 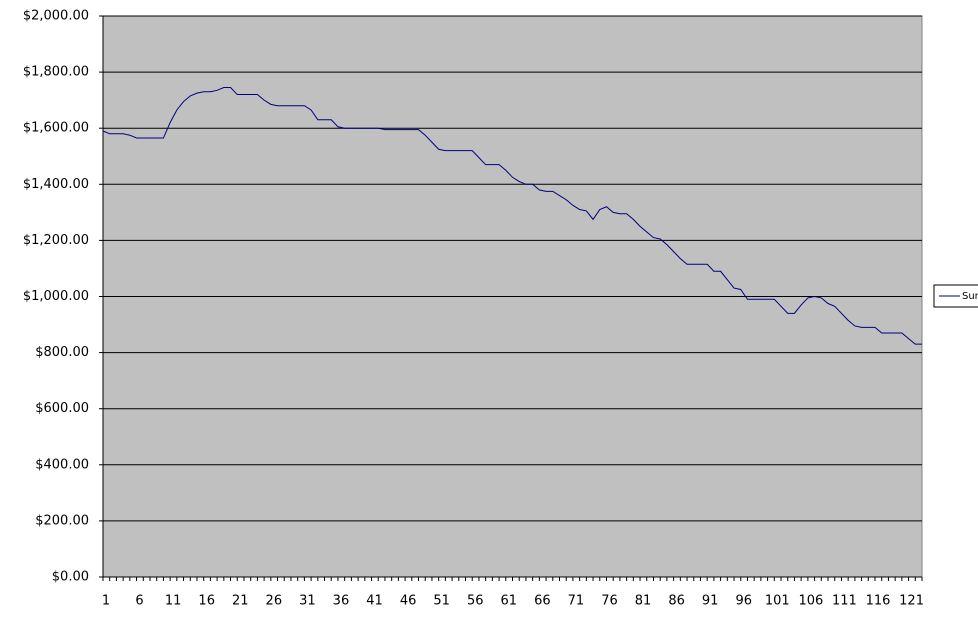 I want to click on y-tick-label: $1,000.00, so click(x=56, y=296).